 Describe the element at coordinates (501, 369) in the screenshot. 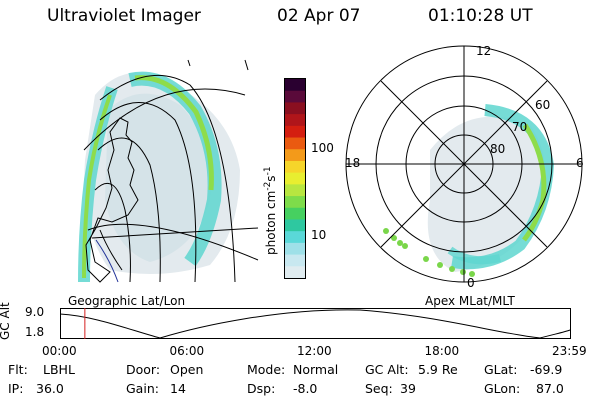

I see `glat-label: GLat:` at that location.